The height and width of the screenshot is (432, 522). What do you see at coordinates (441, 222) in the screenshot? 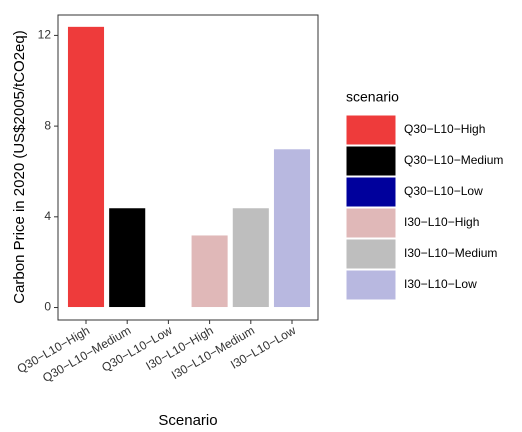
I see `legend-label: I30−L10−High` at bounding box center [441, 222].